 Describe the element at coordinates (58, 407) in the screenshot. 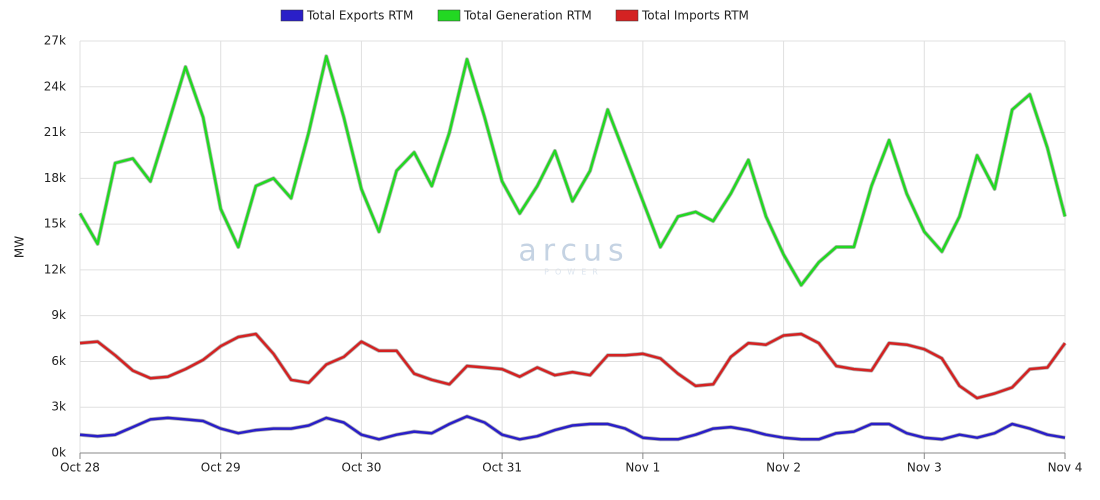

I see `y-tick-label: 3k` at that location.